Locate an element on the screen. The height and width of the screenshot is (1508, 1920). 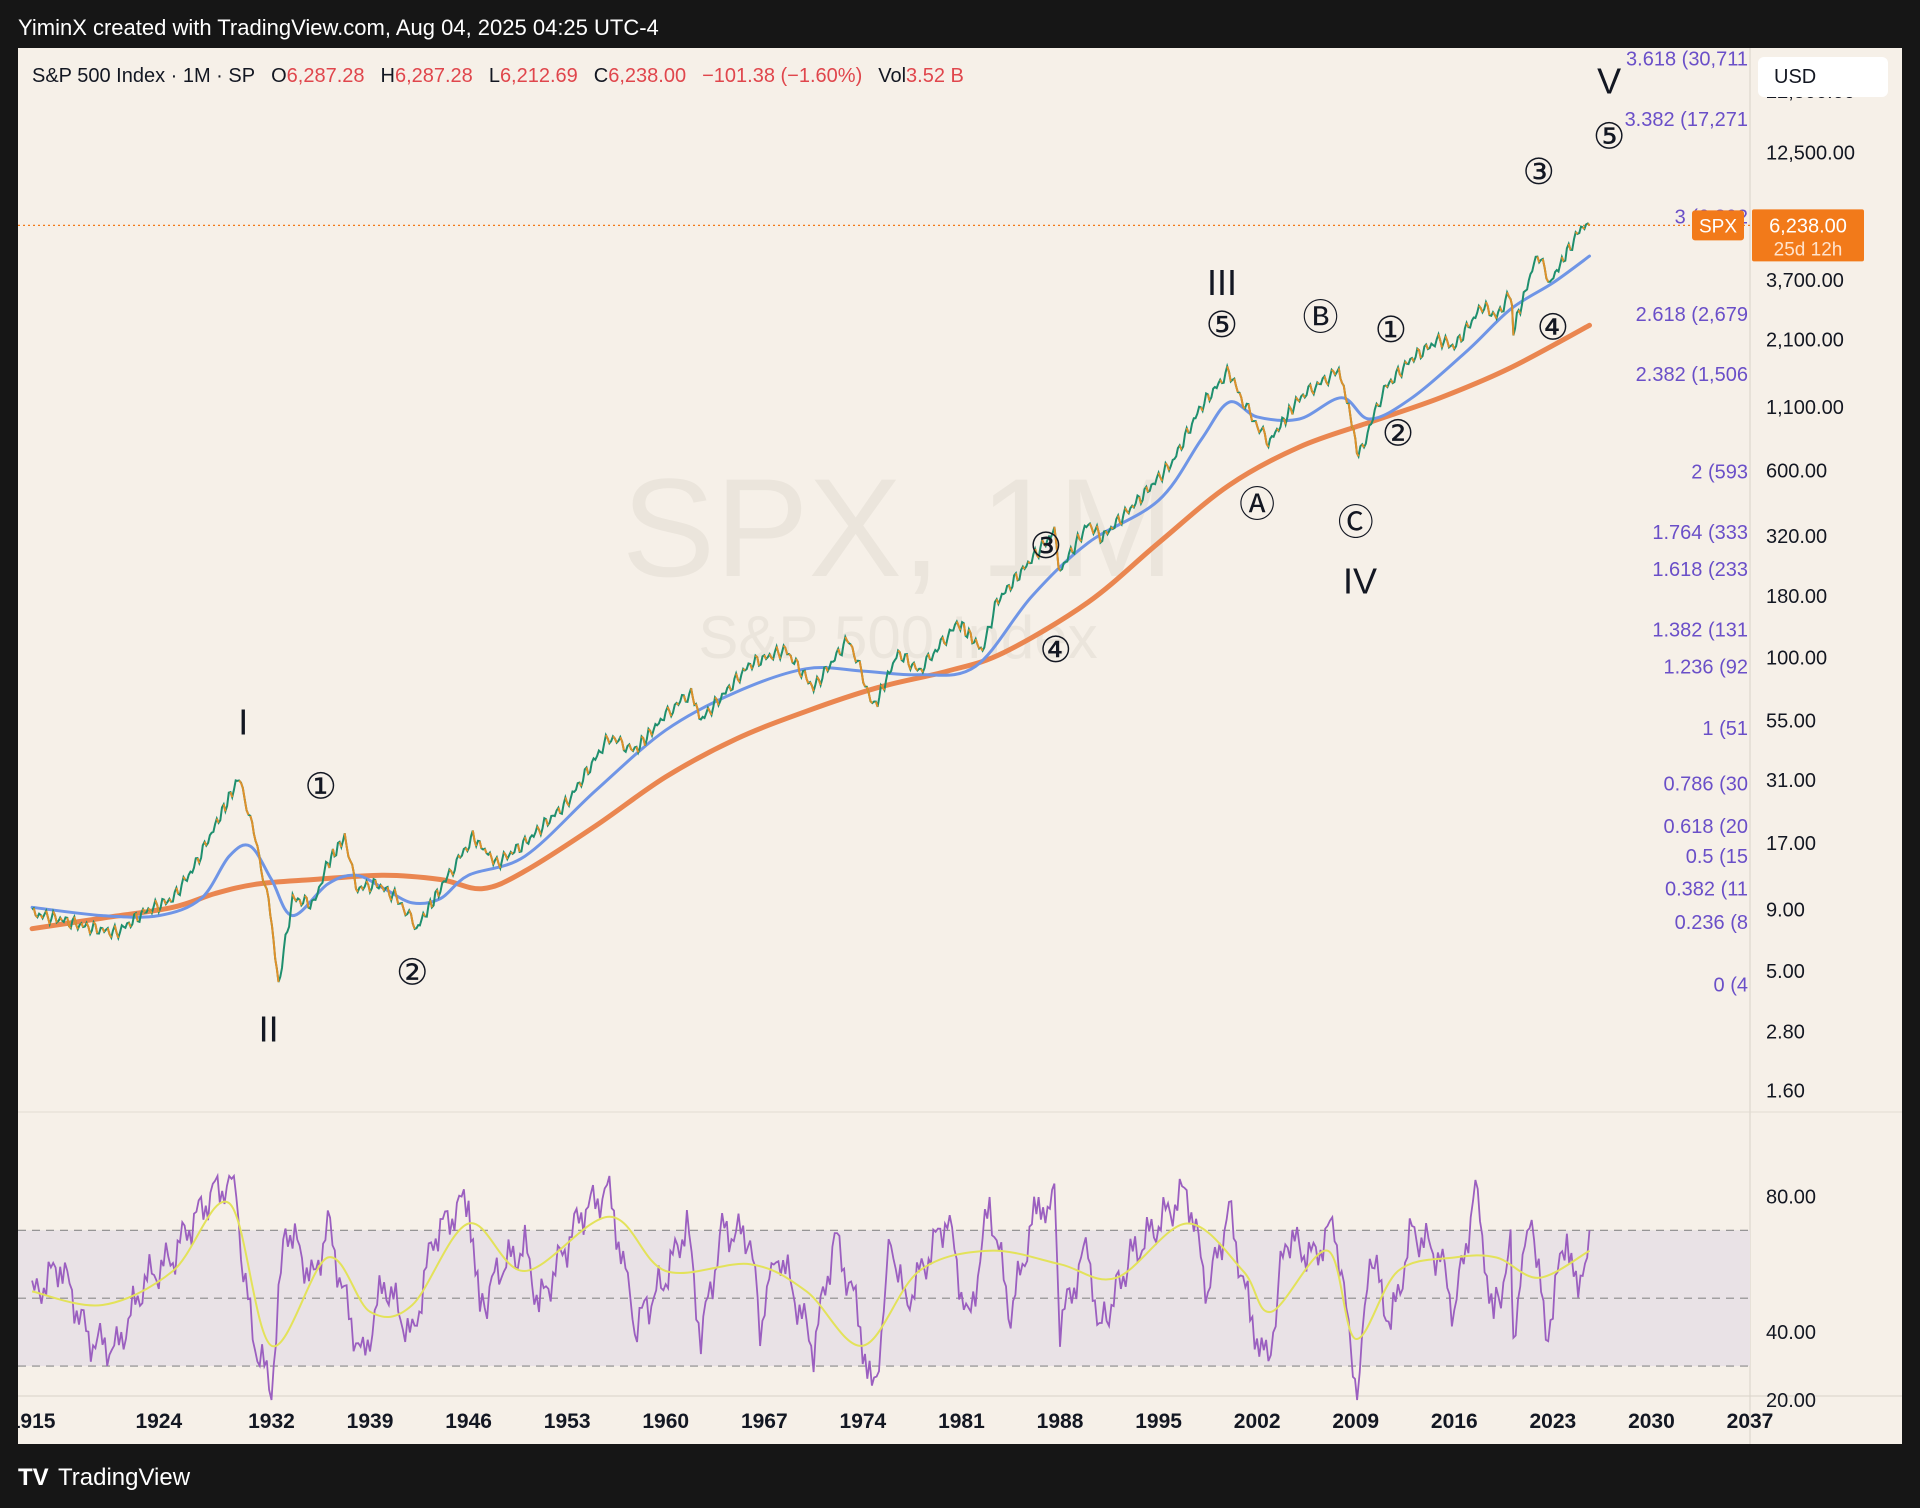
low-label: L is located at coordinates (494, 75).